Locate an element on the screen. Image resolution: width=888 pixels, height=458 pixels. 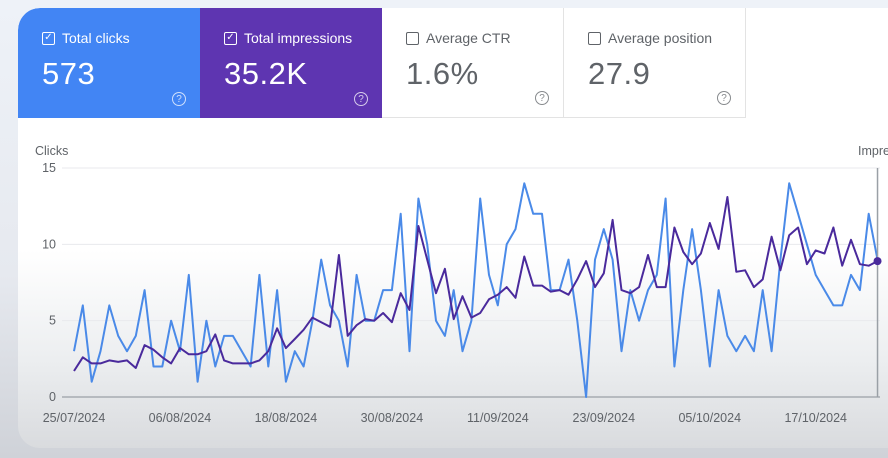
x-tick-label: 25/07/2024 is located at coordinates (74, 418).